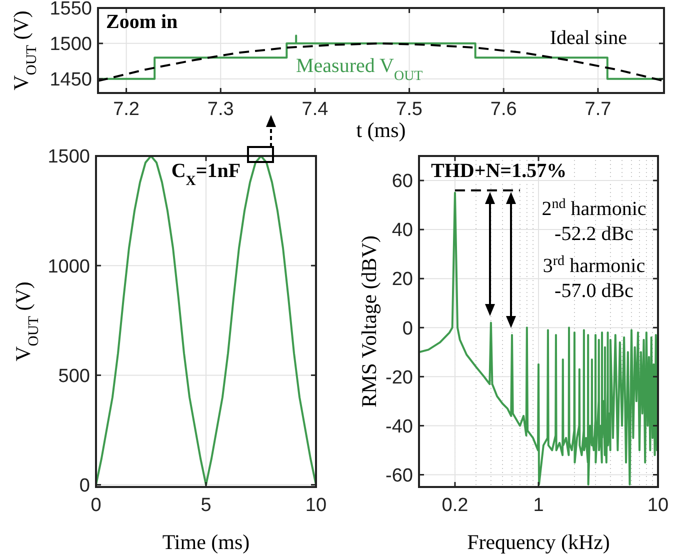 The height and width of the screenshot is (559, 696). What do you see at coordinates (69, 267) in the screenshot?
I see `y-tick-label: 1000` at bounding box center [69, 267].